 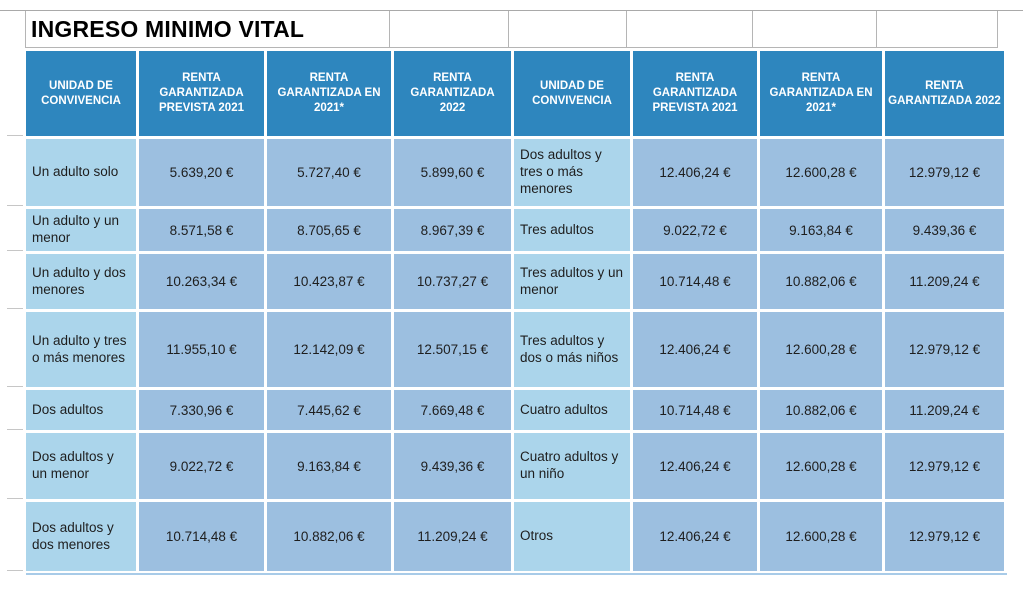 What do you see at coordinates (81, 172) in the screenshot?
I see `household-label-cell: Un adulto solo` at bounding box center [81, 172].